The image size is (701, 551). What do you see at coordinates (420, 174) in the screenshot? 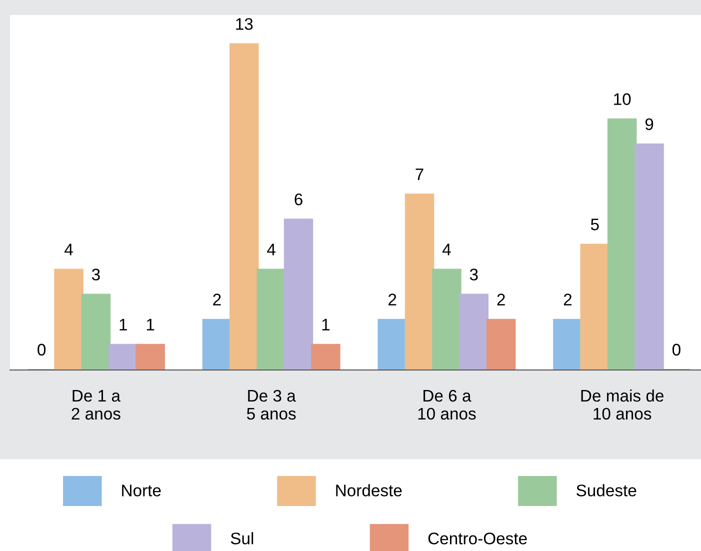
I see `data-label: 7` at bounding box center [420, 174].